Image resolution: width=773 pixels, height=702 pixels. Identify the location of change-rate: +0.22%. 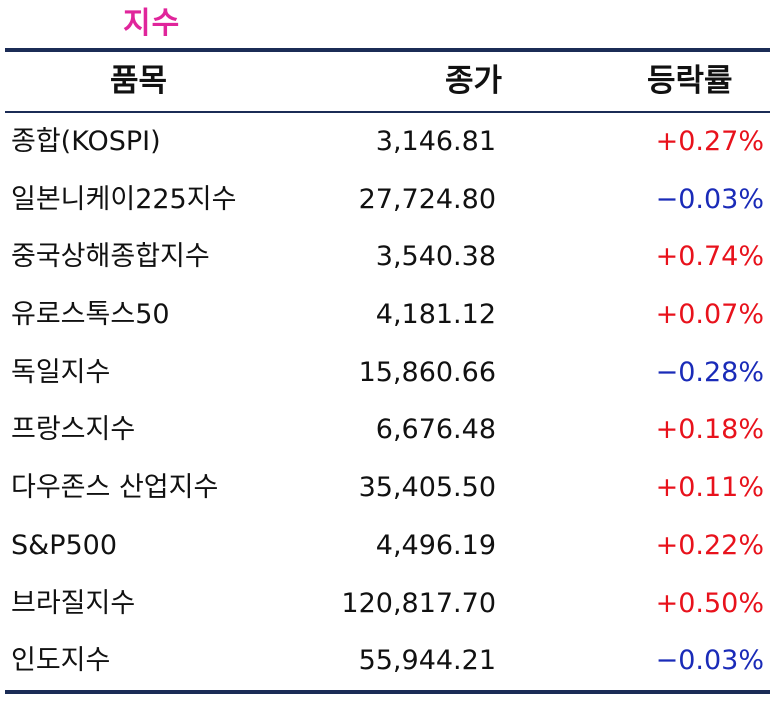
(709, 545).